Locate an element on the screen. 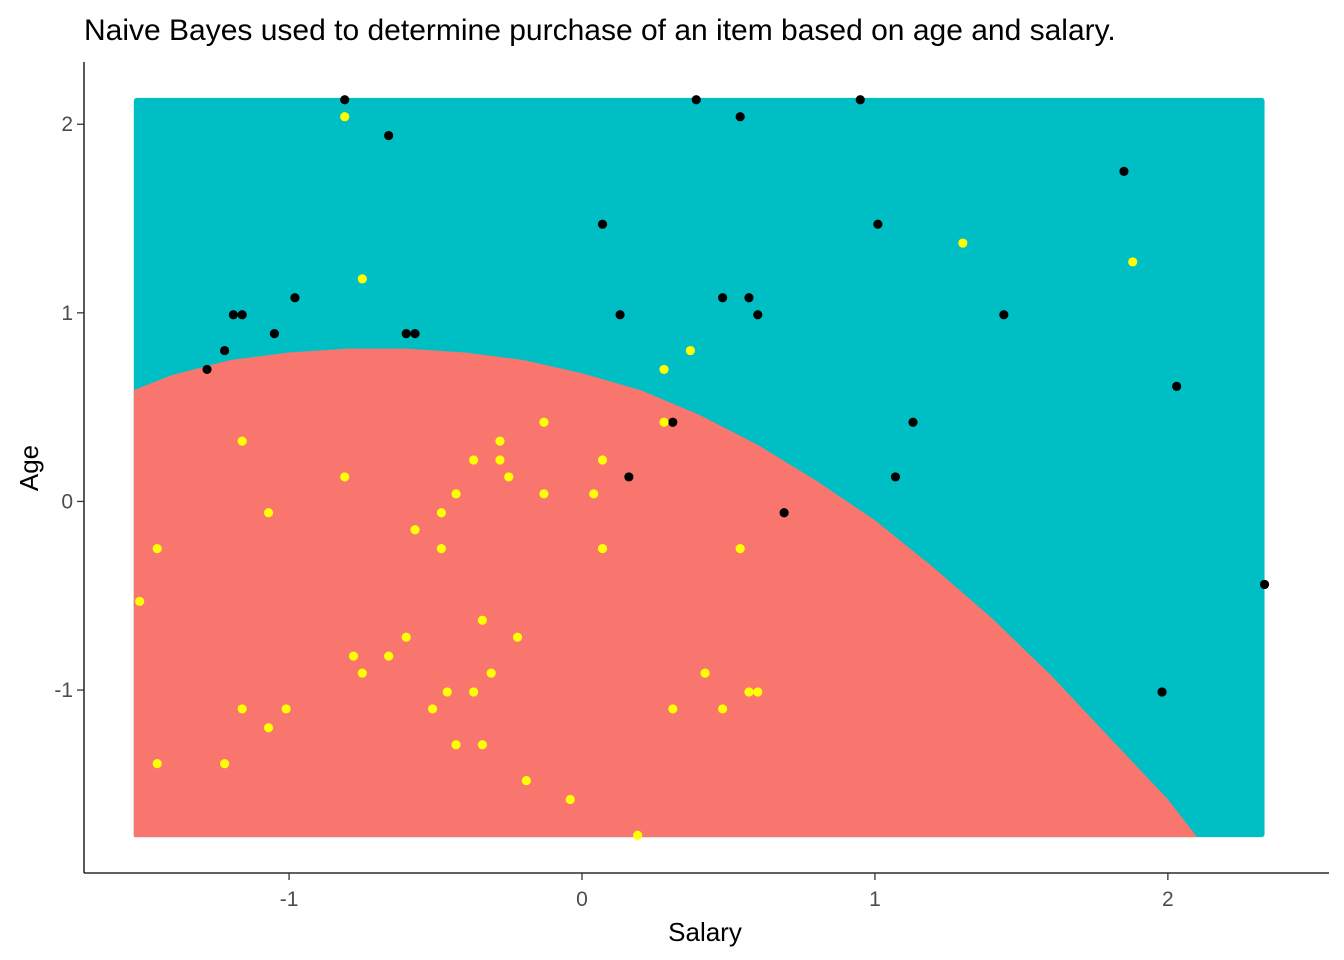 The image size is (1344, 960). x-tick-label: 0 is located at coordinates (582, 899).